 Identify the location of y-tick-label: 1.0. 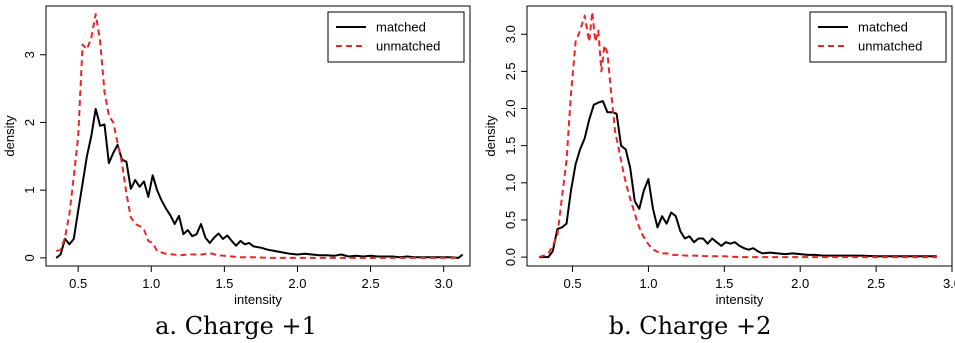
(510, 183).